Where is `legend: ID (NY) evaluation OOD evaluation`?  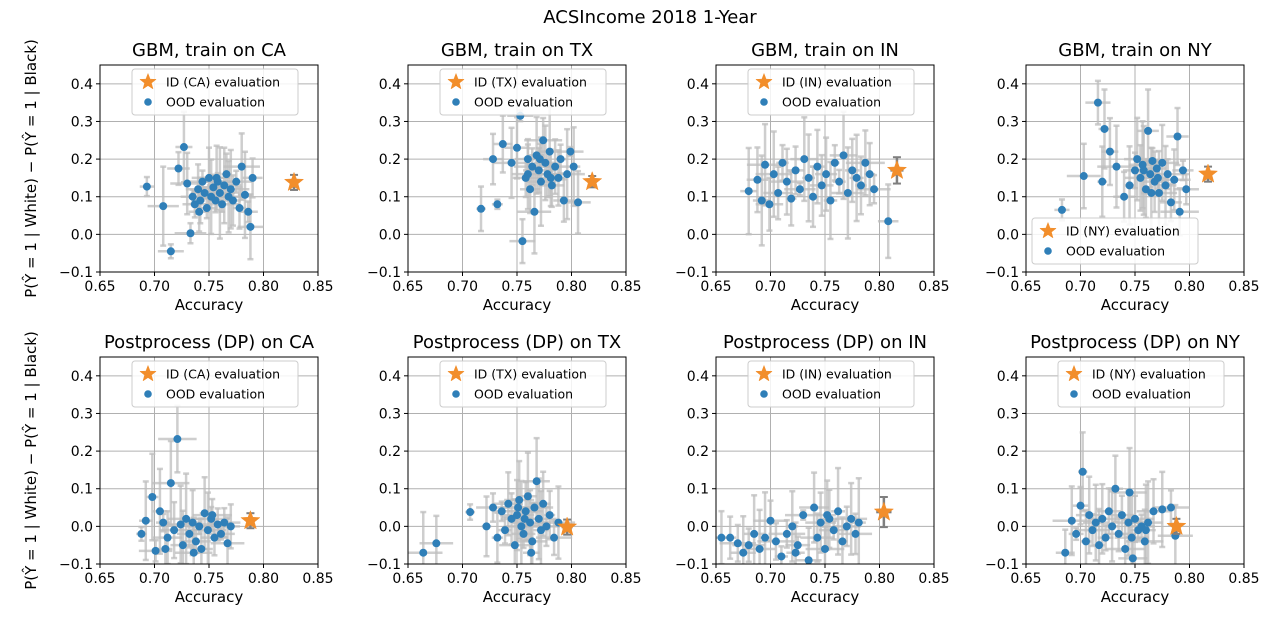 legend: ID (NY) evaluation OOD evaluation is located at coordinates (1141, 384).